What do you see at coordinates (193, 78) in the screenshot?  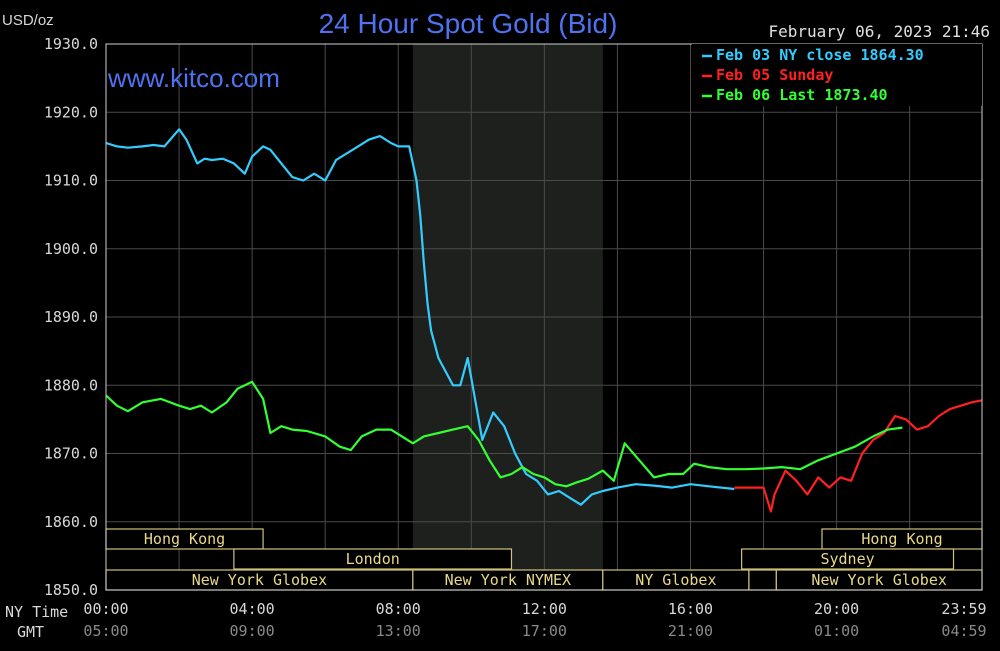 I see `brand-watermark: www.kitco.com` at bounding box center [193, 78].